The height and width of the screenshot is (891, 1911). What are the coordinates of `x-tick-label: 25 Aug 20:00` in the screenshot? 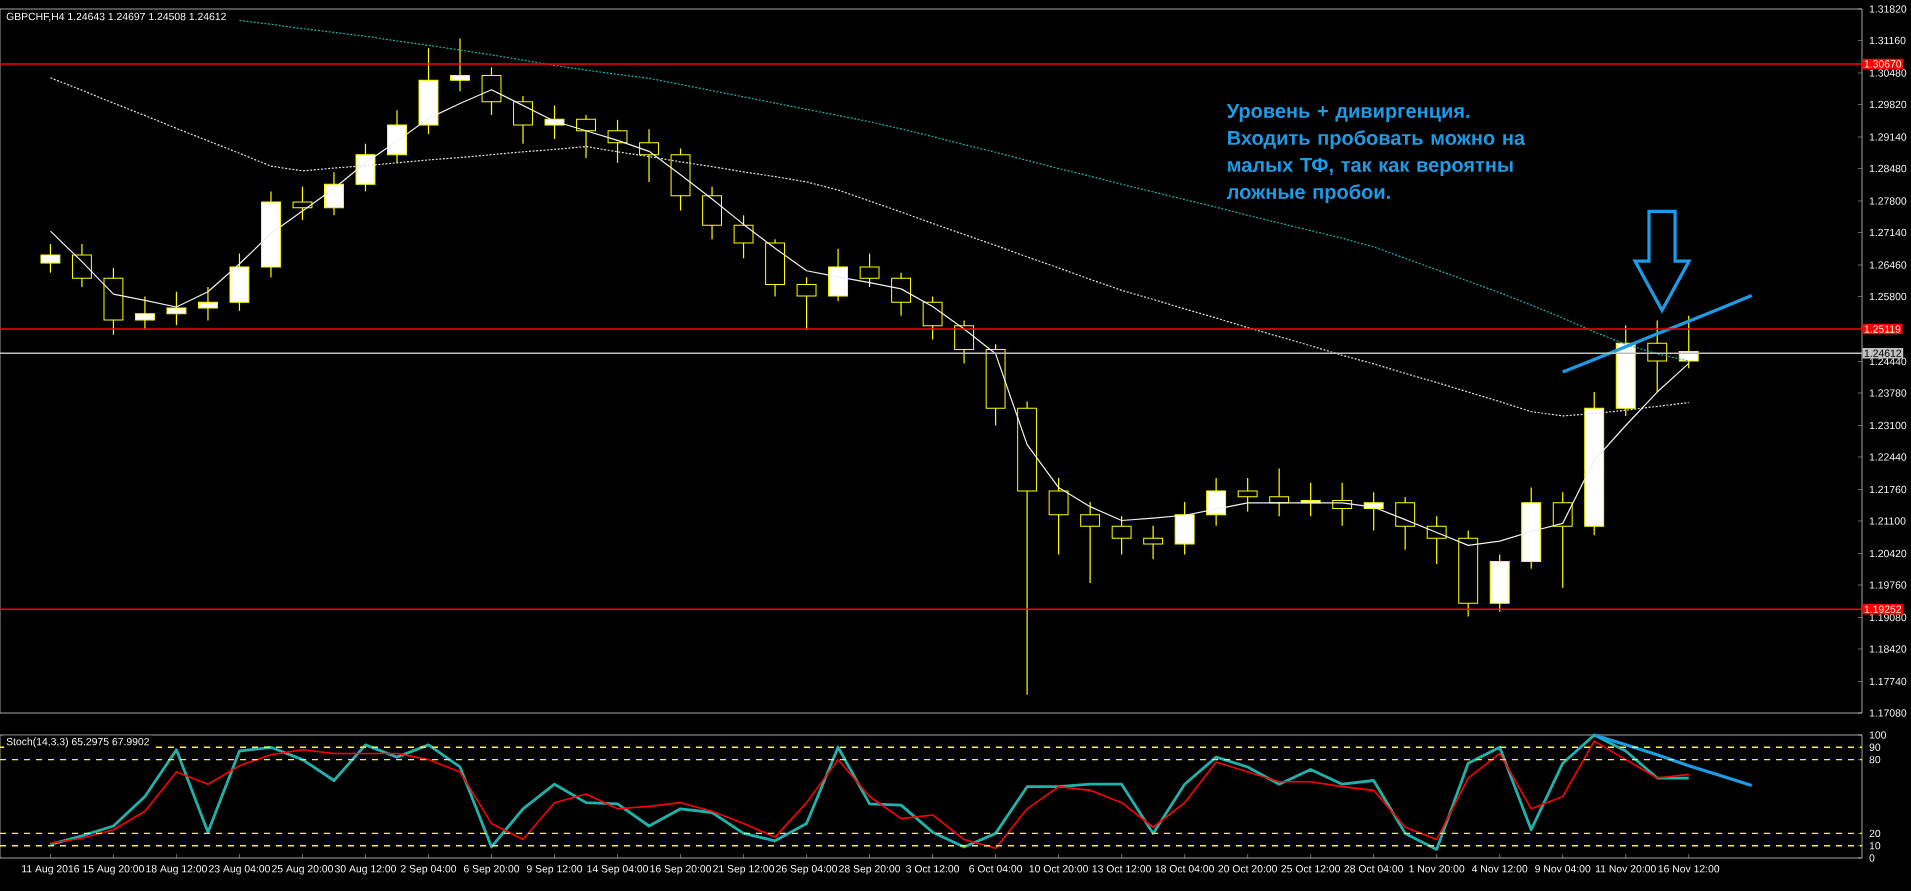 It's located at (302, 870).